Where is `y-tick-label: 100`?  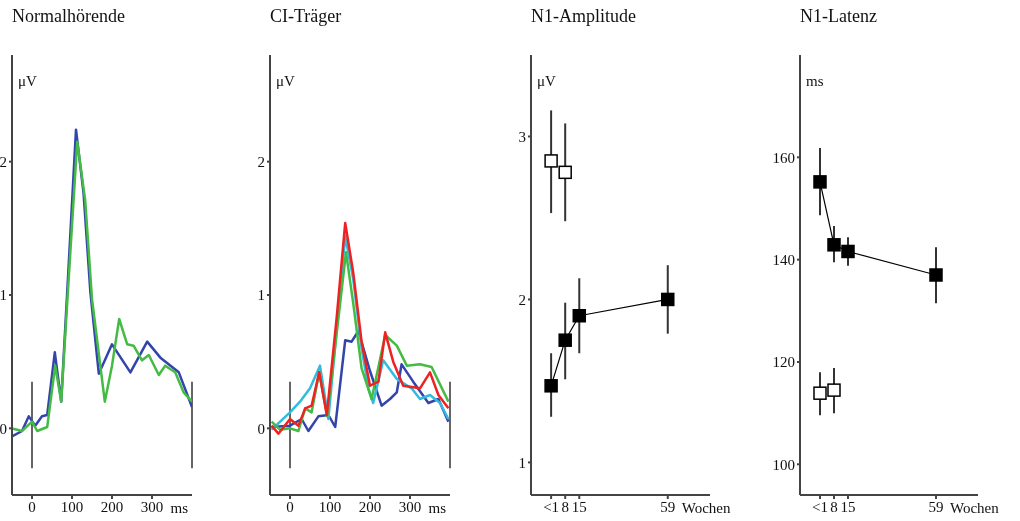 y-tick-label: 100 is located at coordinates (783, 464).